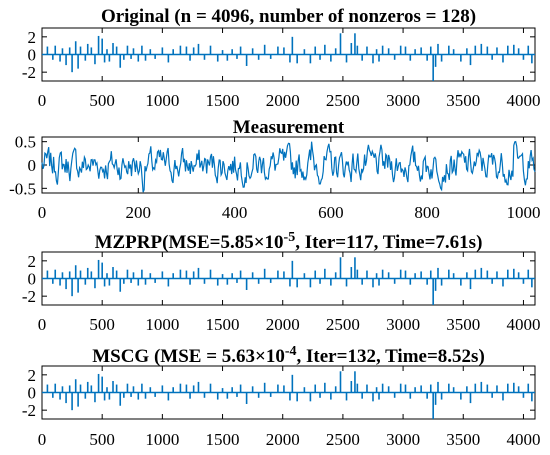  I want to click on x-tick-label: 400, so click(235, 212).